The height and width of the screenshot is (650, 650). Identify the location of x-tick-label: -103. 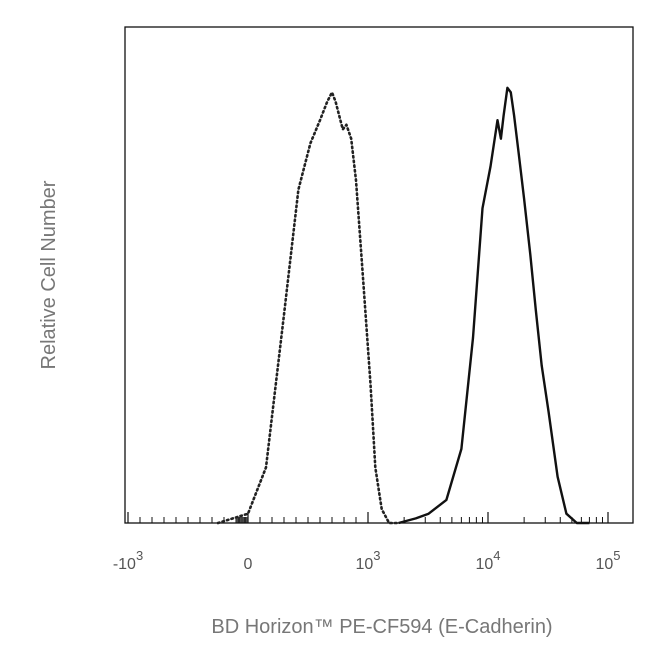
(128, 560).